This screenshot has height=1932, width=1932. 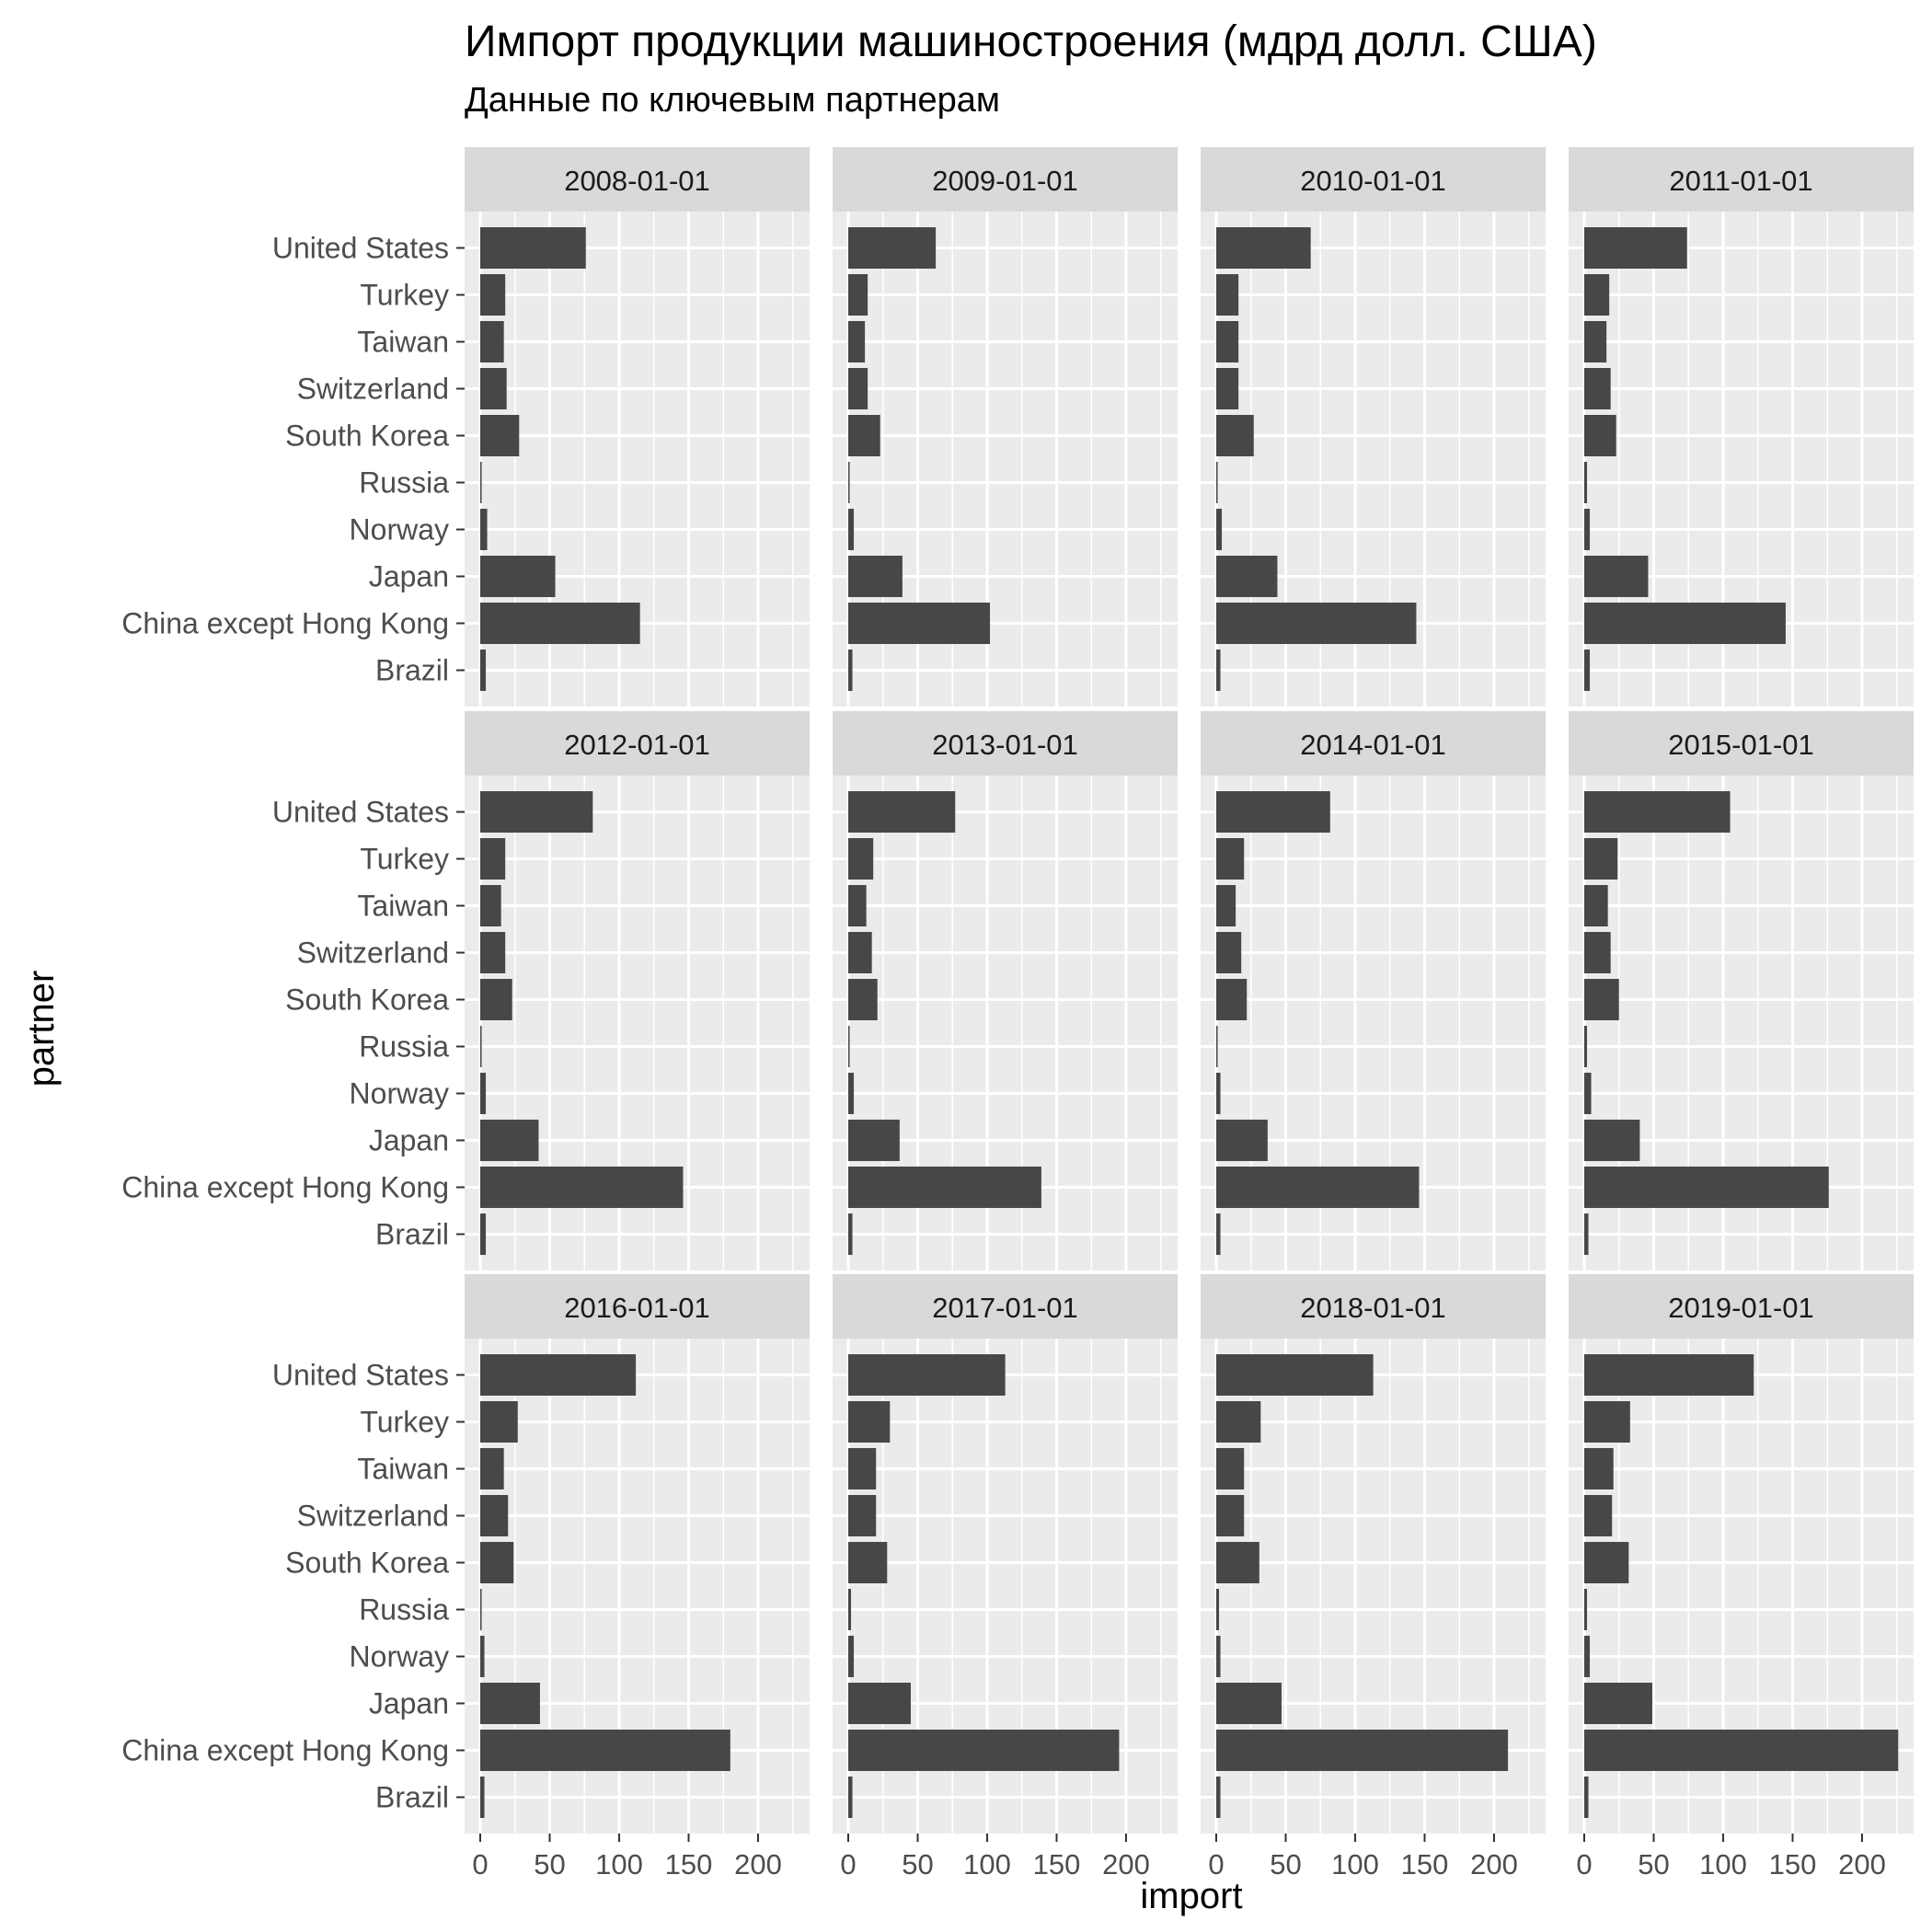 What do you see at coordinates (399, 1656) in the screenshot?
I see `y-tick-label: Norway` at bounding box center [399, 1656].